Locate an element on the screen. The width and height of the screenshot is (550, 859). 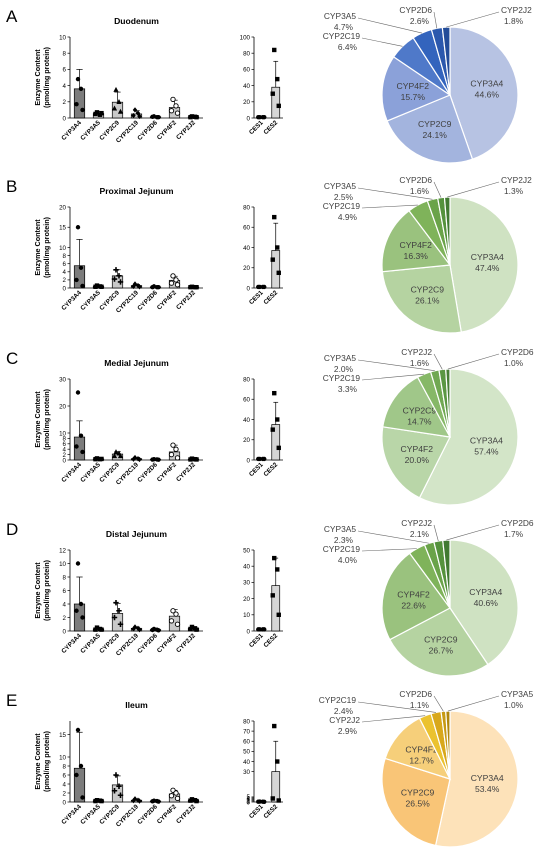
panel-c-cyp-y-tick-label: 20 is located at coordinates (62, 406).